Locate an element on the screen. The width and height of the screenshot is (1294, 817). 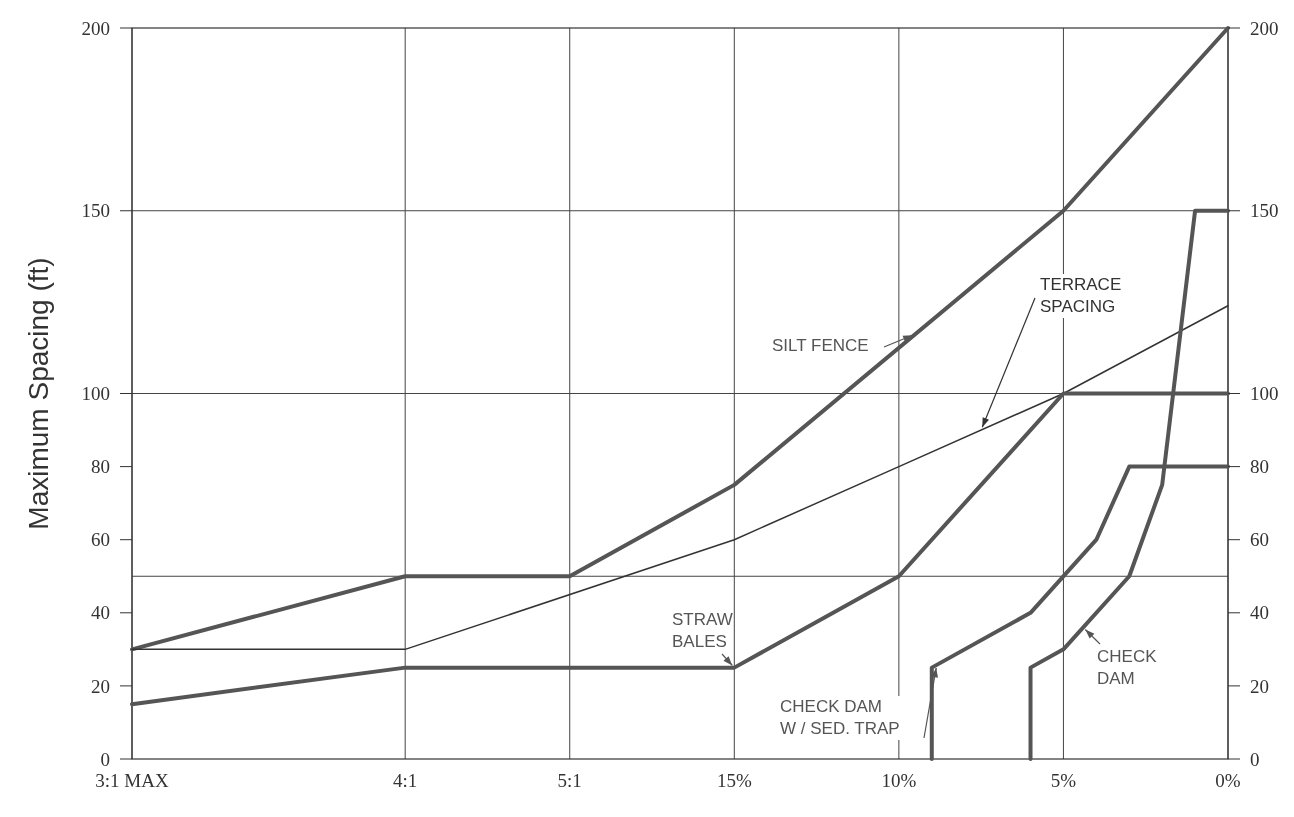
y2-tick-label: 80 is located at coordinates (1259, 467).